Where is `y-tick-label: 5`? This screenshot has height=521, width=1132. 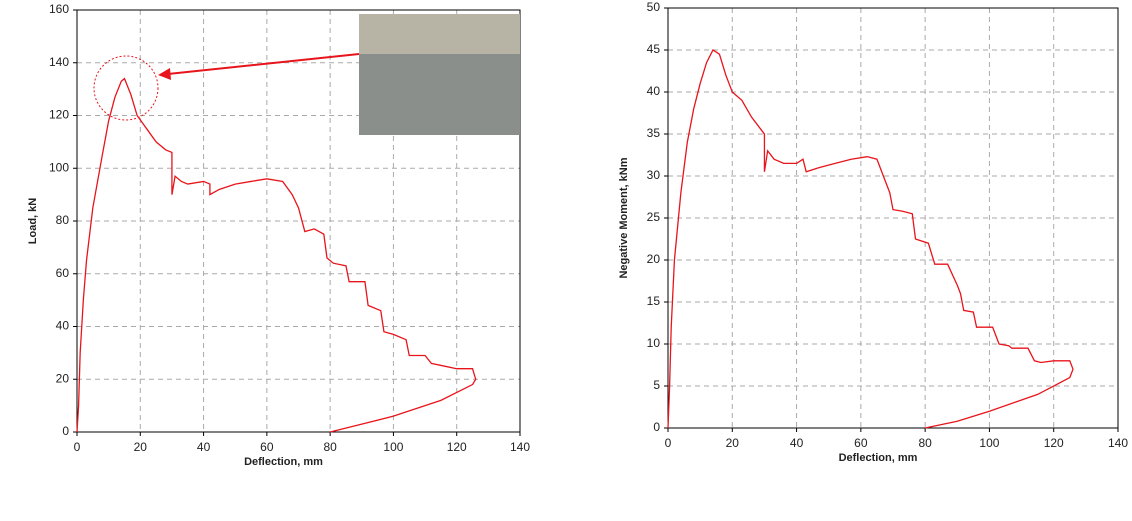
y-tick-label: 5 is located at coordinates (656, 385).